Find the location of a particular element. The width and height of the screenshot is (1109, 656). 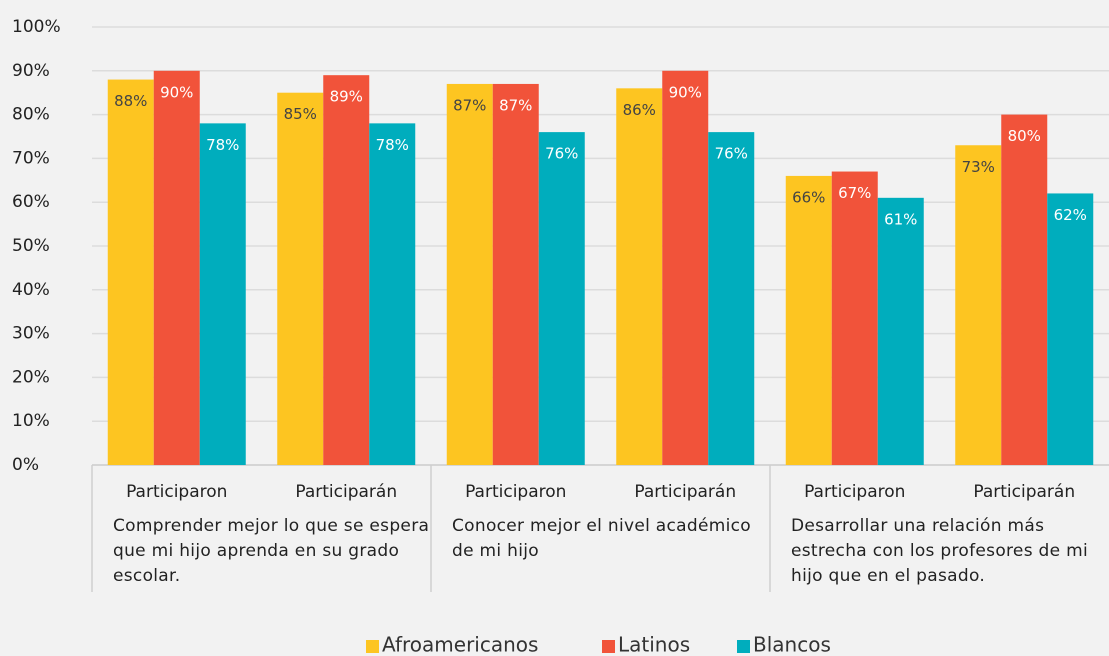

y-tick-label: 60% is located at coordinates (31, 202).